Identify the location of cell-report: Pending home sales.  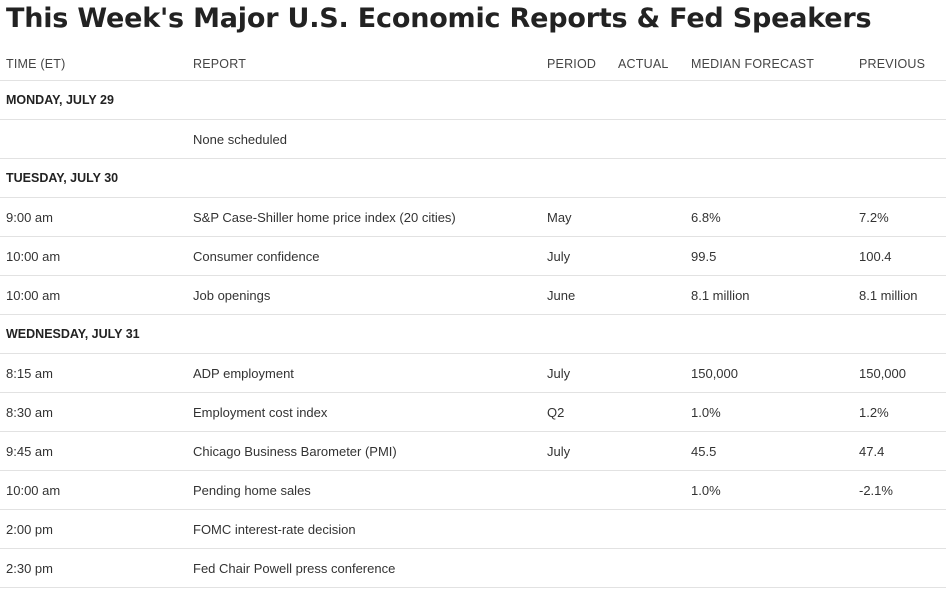
(252, 490).